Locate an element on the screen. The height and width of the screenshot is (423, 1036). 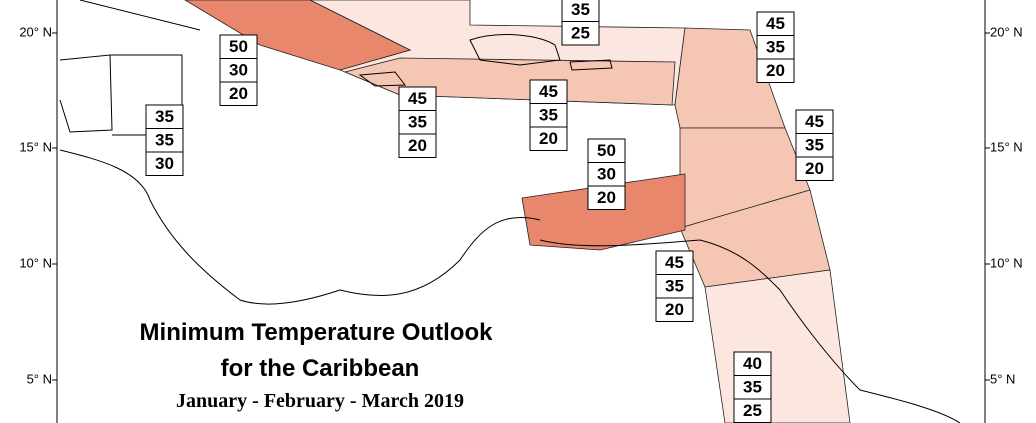
title-line-2: for the Caribbean is located at coordinates (320, 368).